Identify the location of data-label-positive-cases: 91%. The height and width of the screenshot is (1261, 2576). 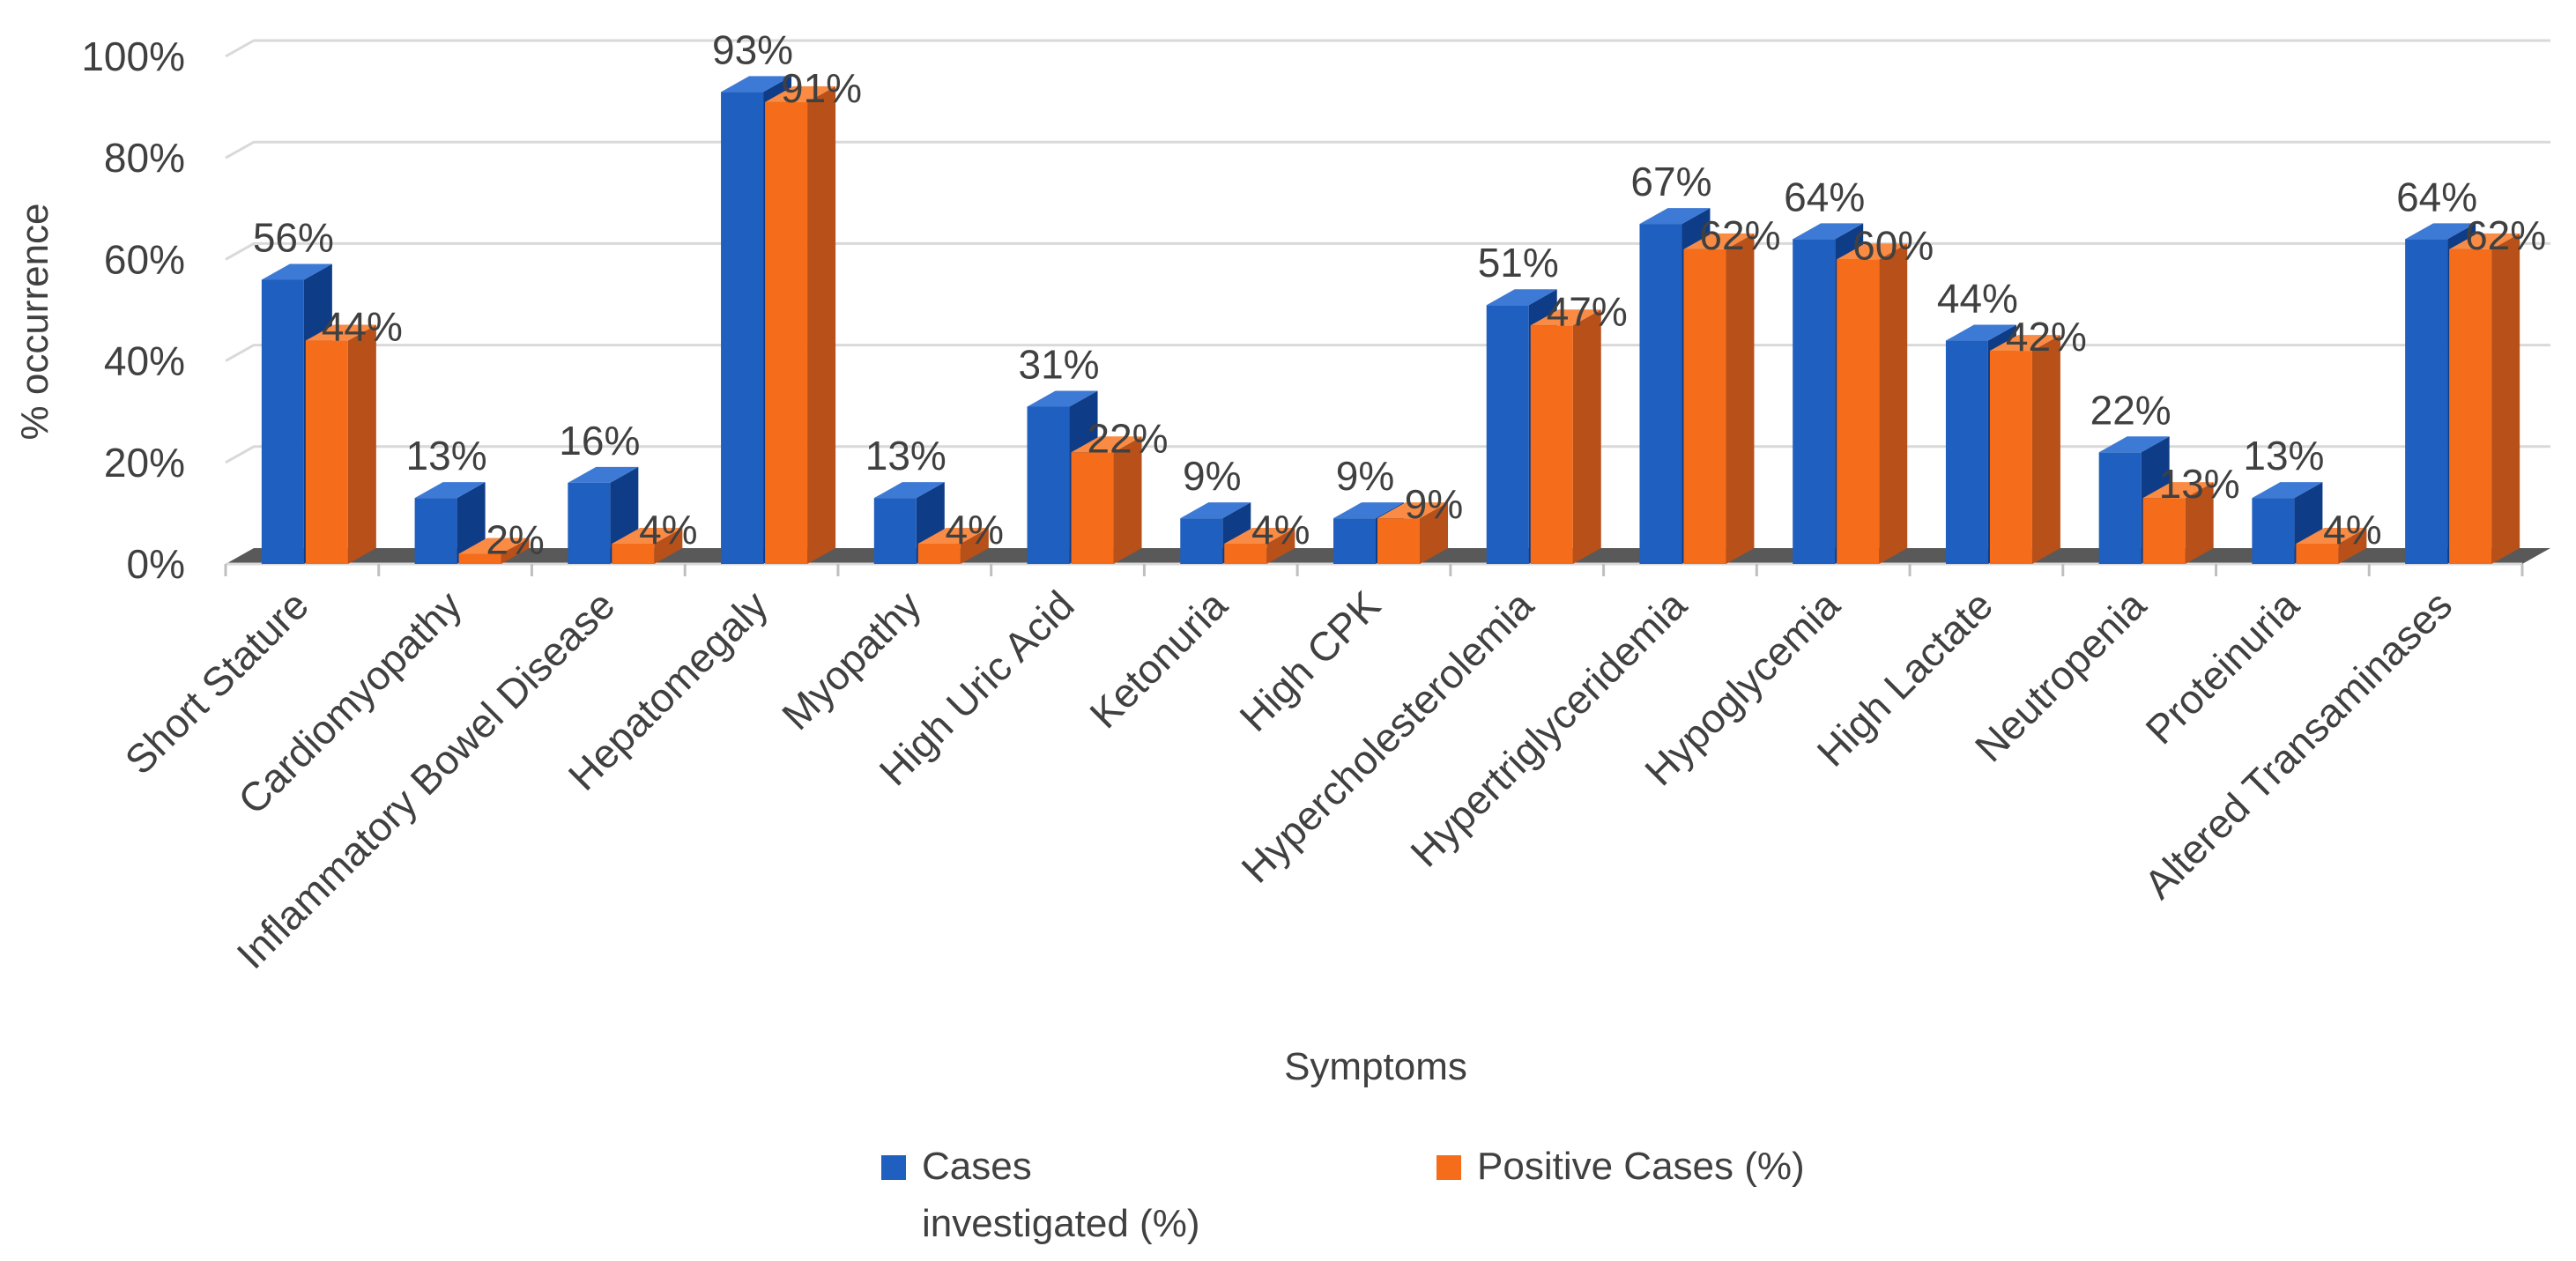
(821, 88).